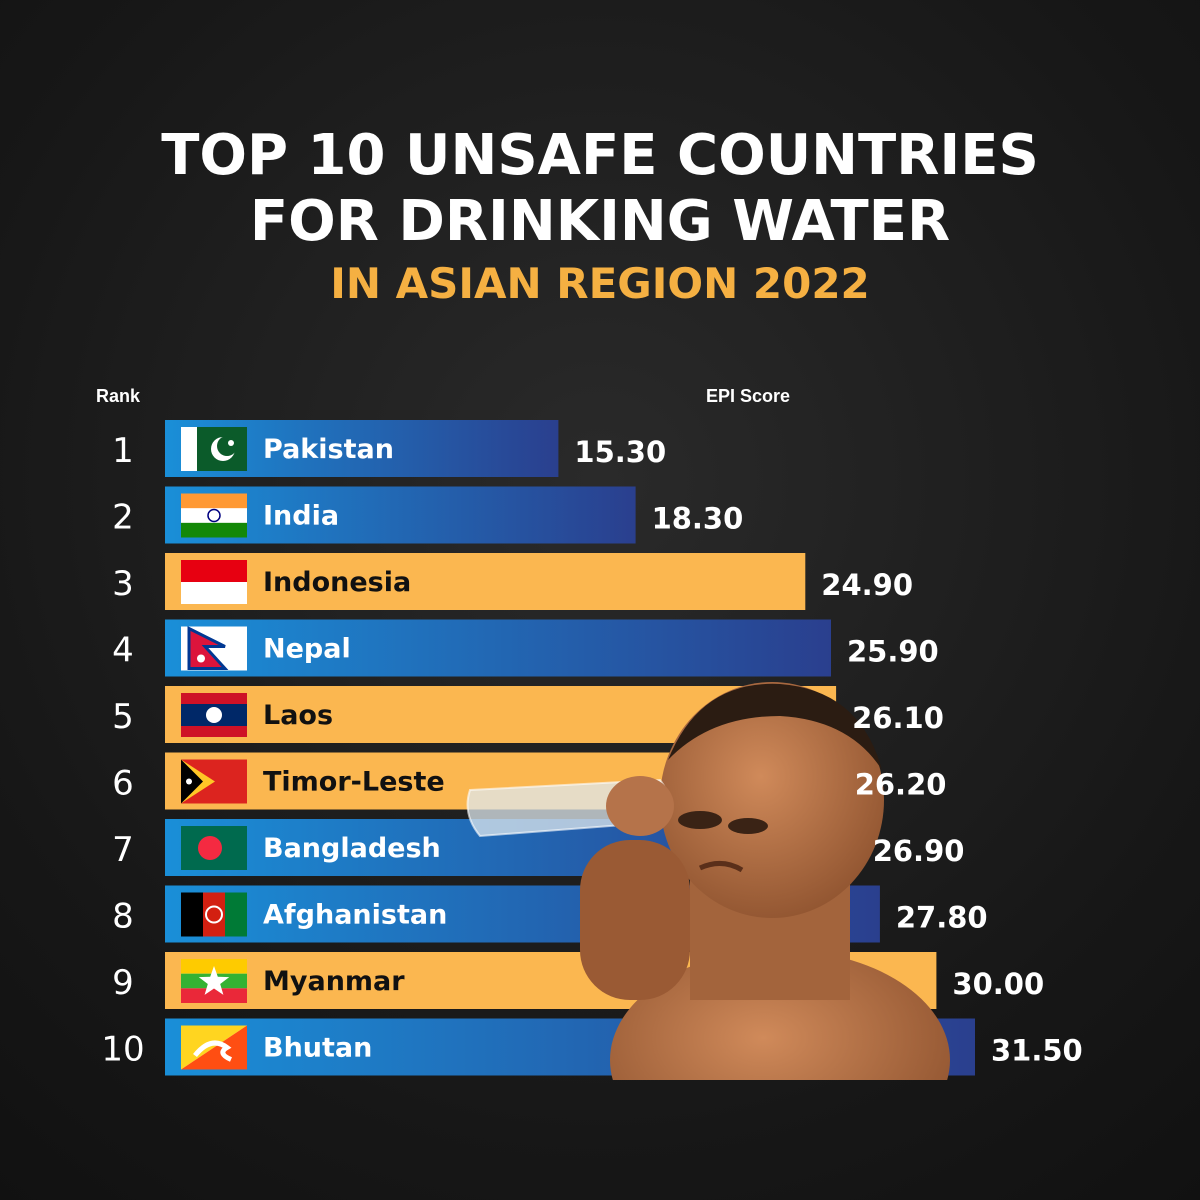 This screenshot has width=1200, height=1200. I want to click on afghanistan-flag-icon, so click(214, 914).